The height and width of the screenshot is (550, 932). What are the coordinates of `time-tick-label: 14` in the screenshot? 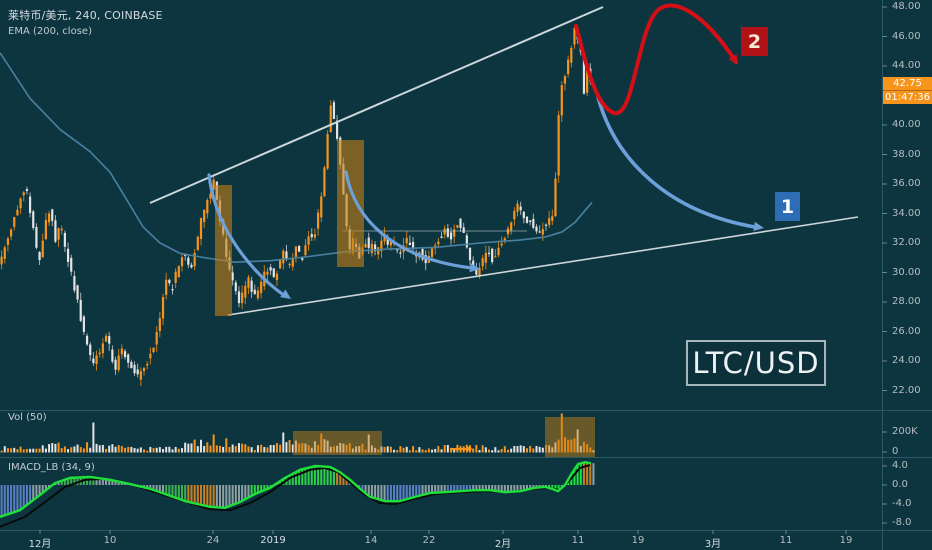 It's located at (371, 540).